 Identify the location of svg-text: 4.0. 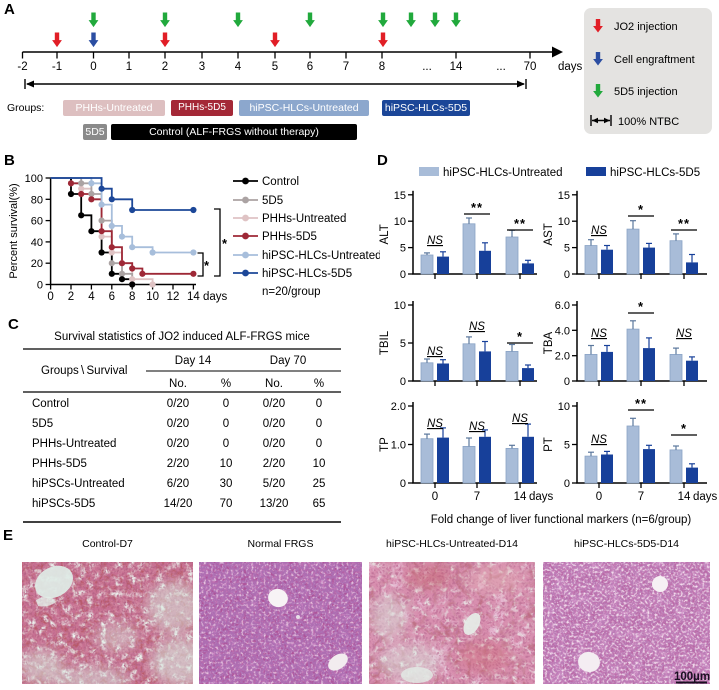
(562, 331).